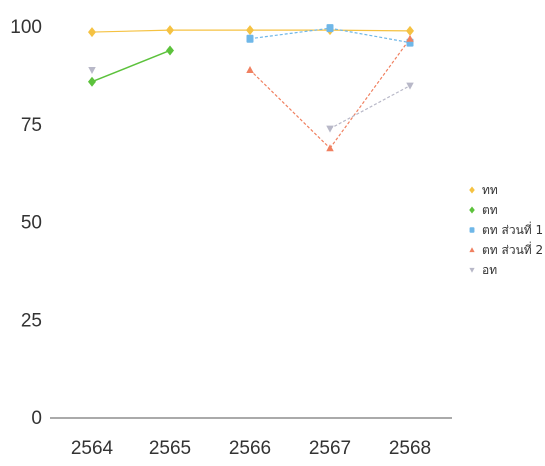 This screenshot has height=466, width=545. What do you see at coordinates (410, 448) in the screenshot?
I see `x-tick-label: 2568` at bounding box center [410, 448].